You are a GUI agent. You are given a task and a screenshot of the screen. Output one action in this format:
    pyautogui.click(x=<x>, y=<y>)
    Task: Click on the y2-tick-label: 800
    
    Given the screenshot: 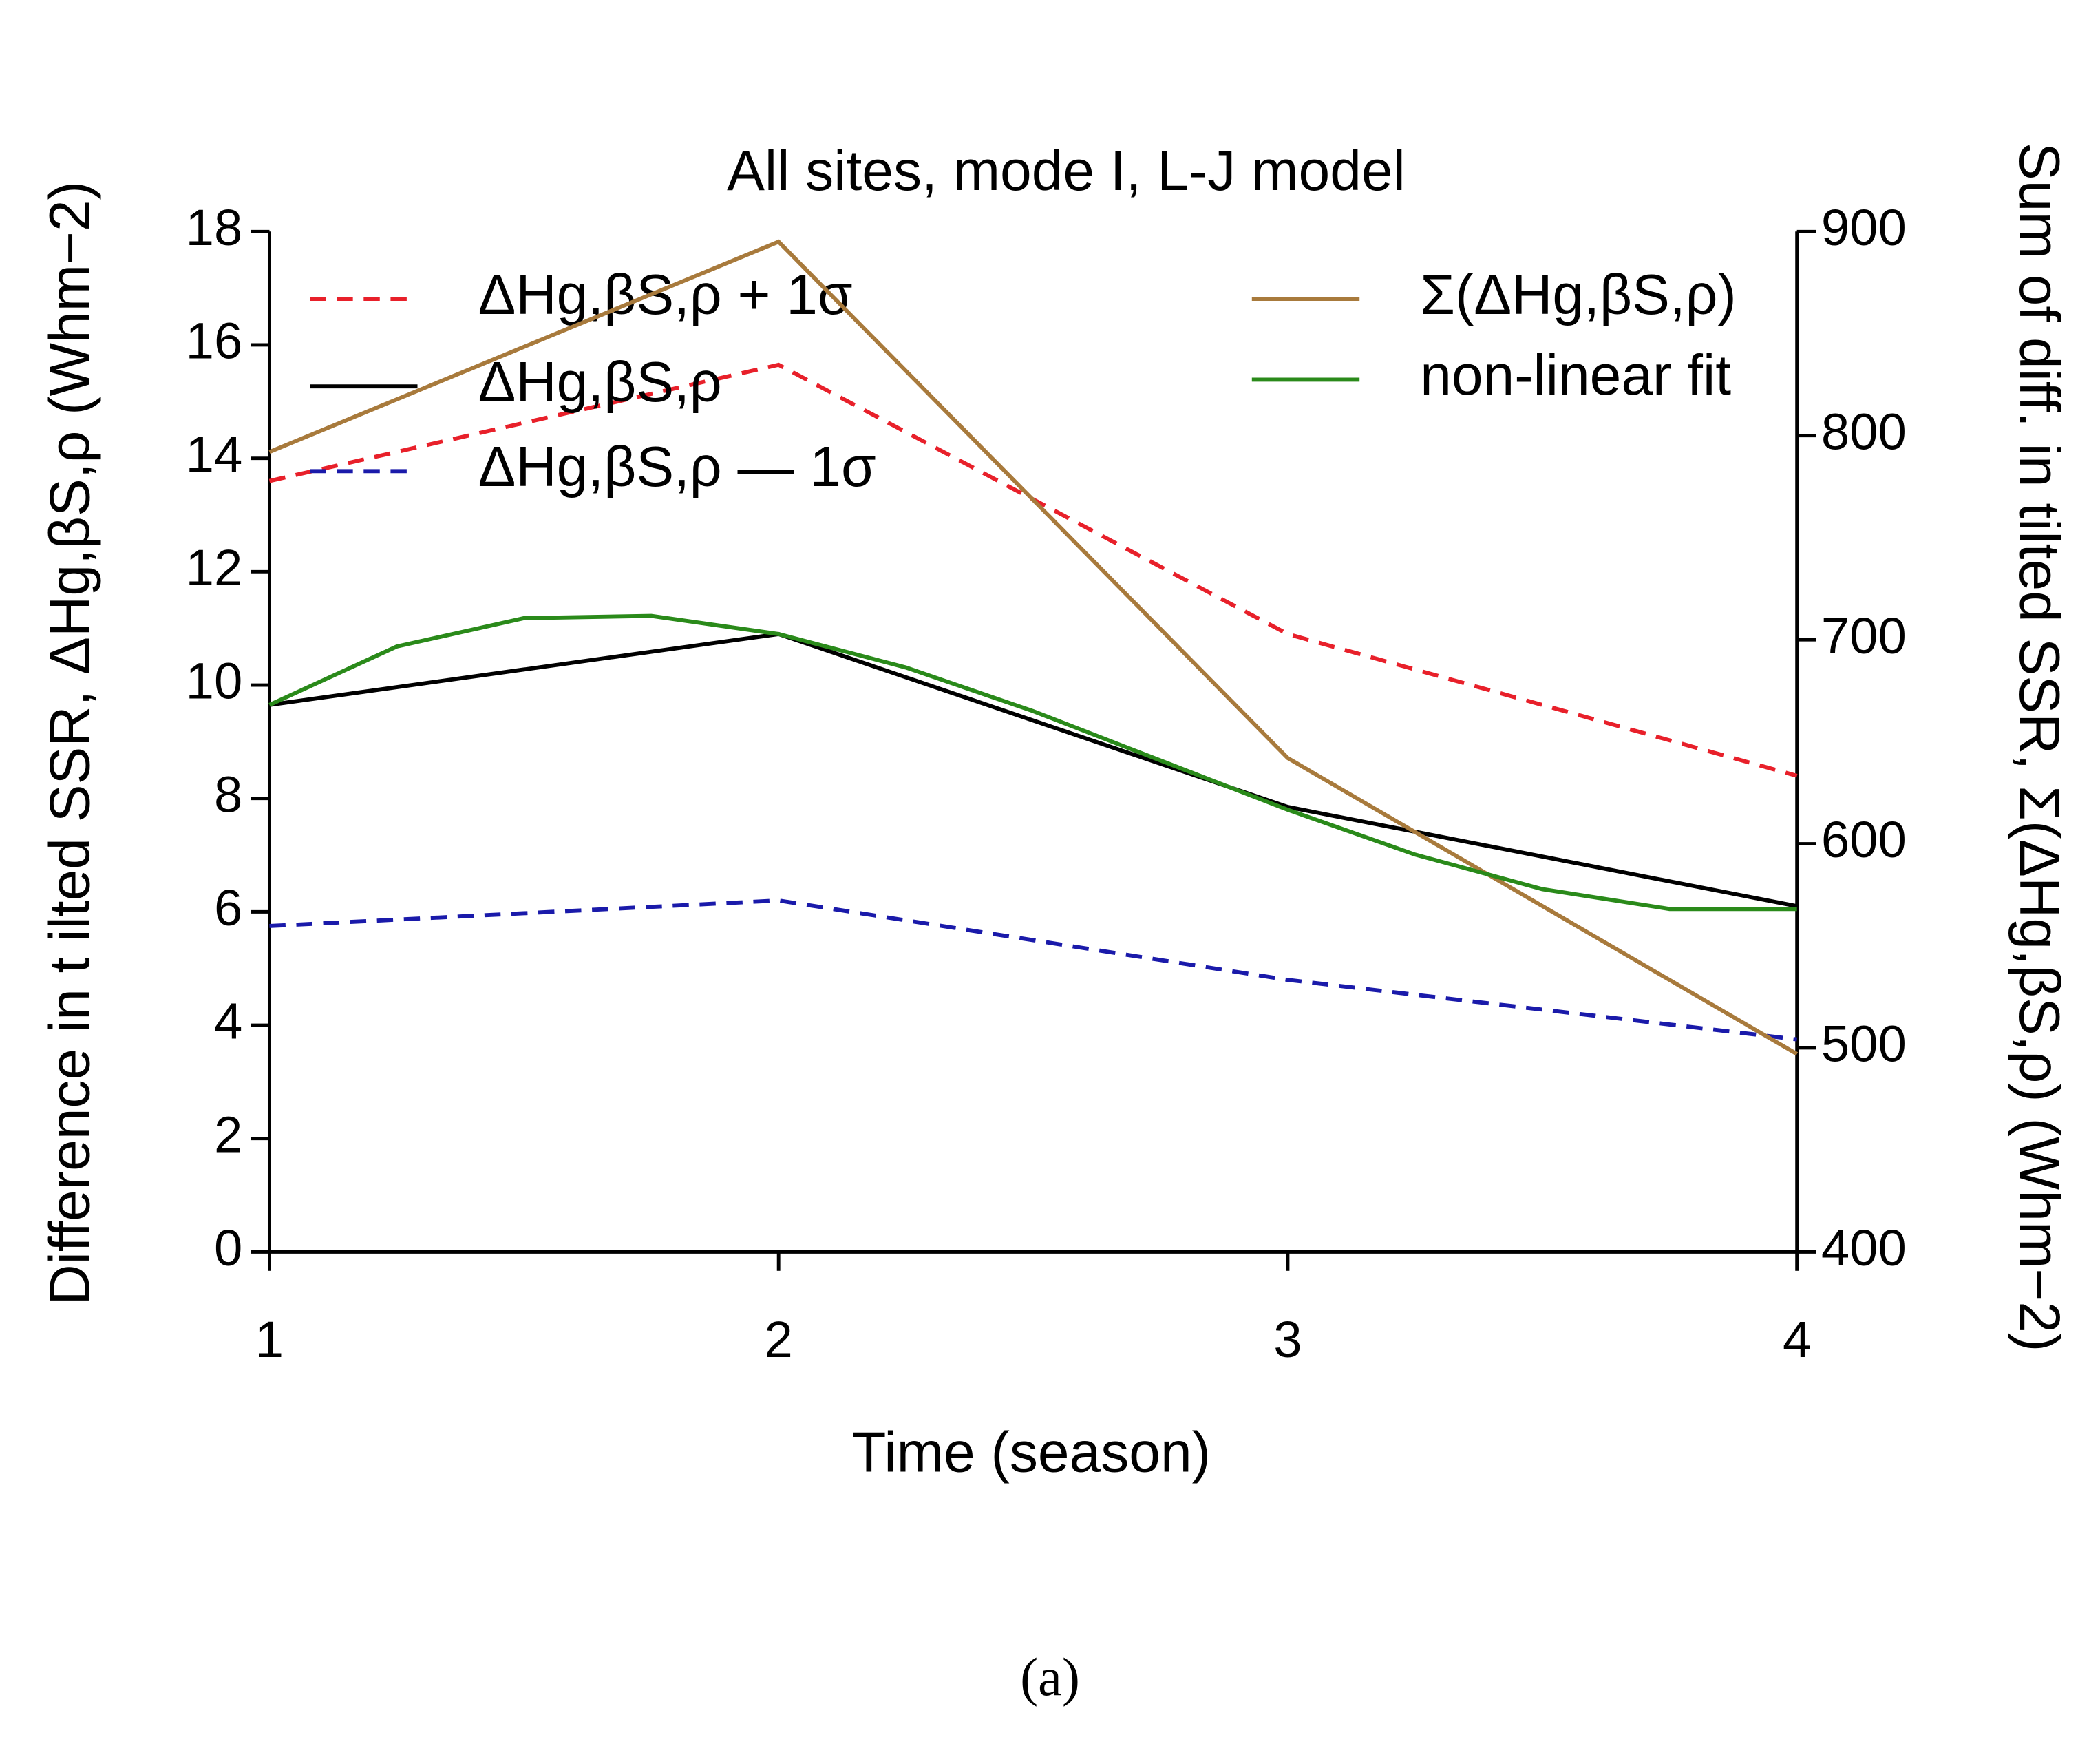 What is the action you would take?
    pyautogui.click(x=1864, y=432)
    